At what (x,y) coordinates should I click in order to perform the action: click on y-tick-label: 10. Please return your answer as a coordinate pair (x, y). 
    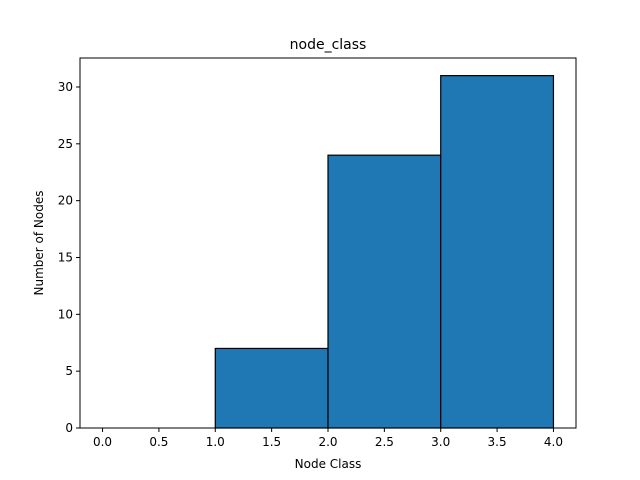
    Looking at the image, I should click on (65, 314).